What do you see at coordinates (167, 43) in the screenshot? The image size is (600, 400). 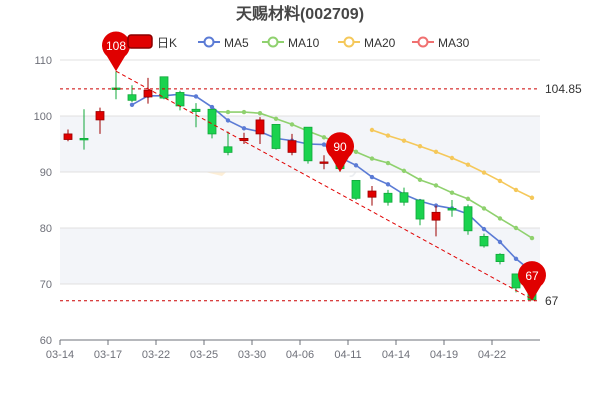 I see `legend-label-k: 日K` at bounding box center [167, 43].